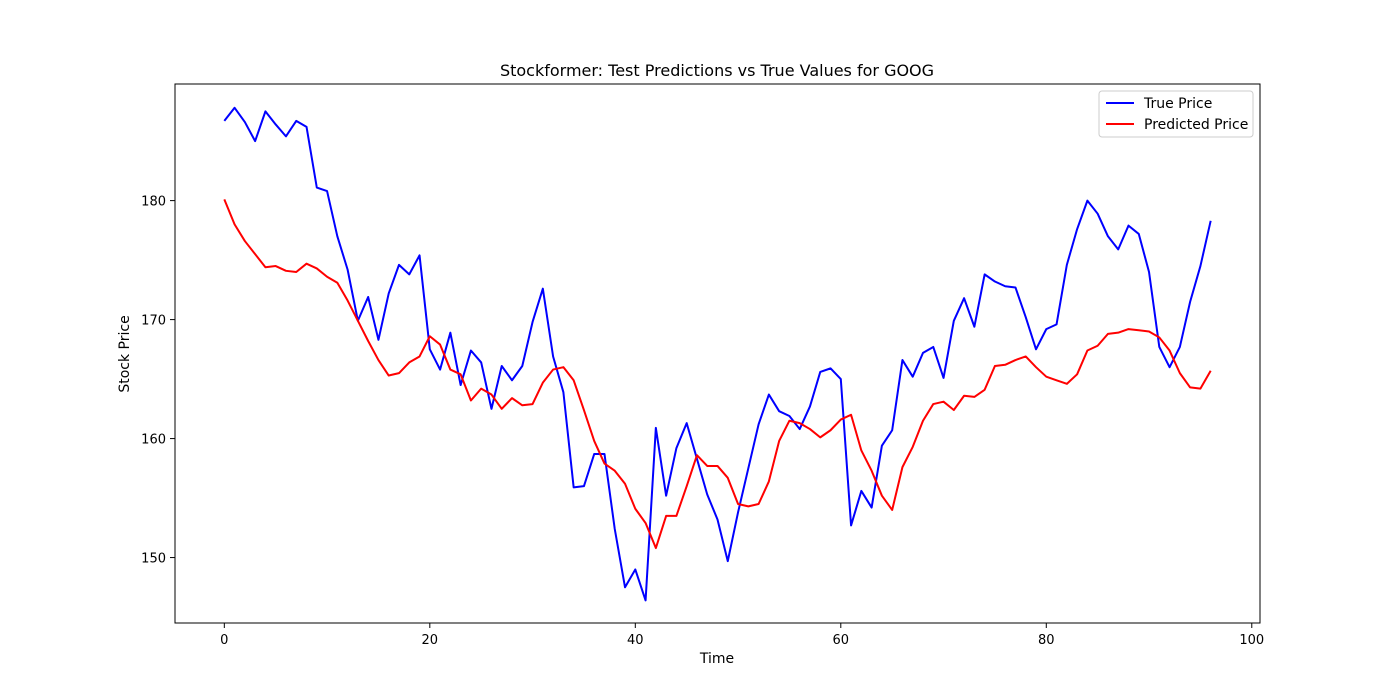 Image resolution: width=1400 pixels, height=700 pixels. I want to click on x-tick-label: 100, so click(1251, 640).